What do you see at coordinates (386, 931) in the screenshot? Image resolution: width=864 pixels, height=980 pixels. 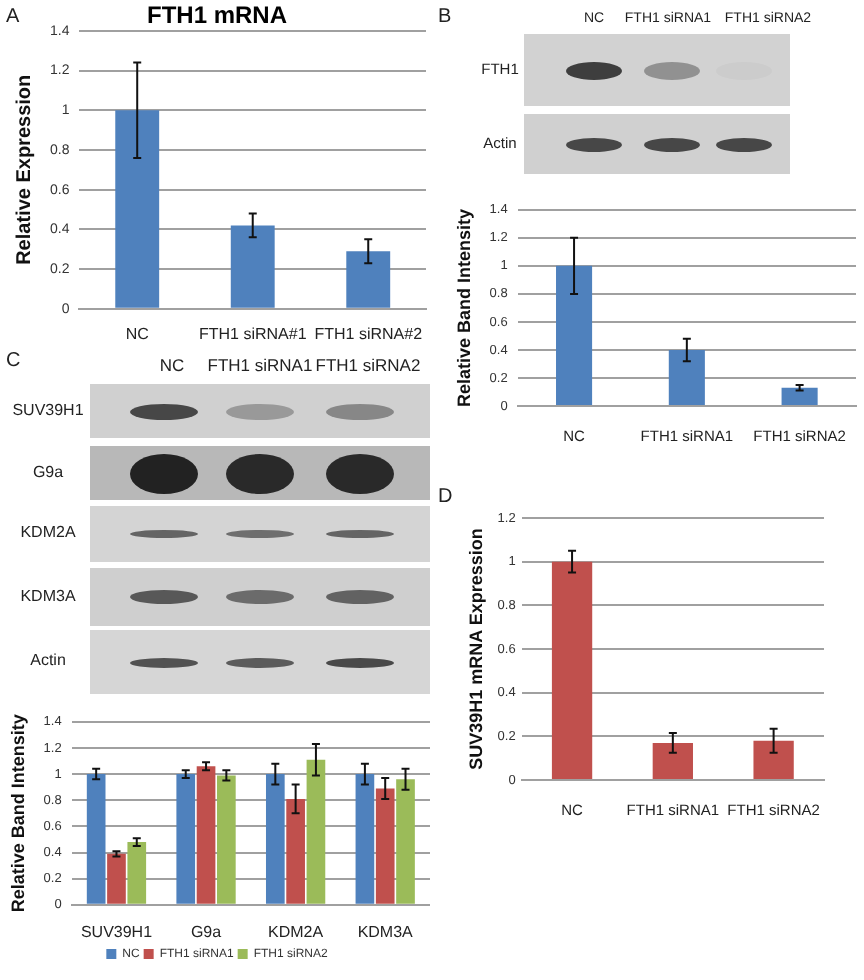 I see `x-tick-label: KDM3A` at bounding box center [386, 931].